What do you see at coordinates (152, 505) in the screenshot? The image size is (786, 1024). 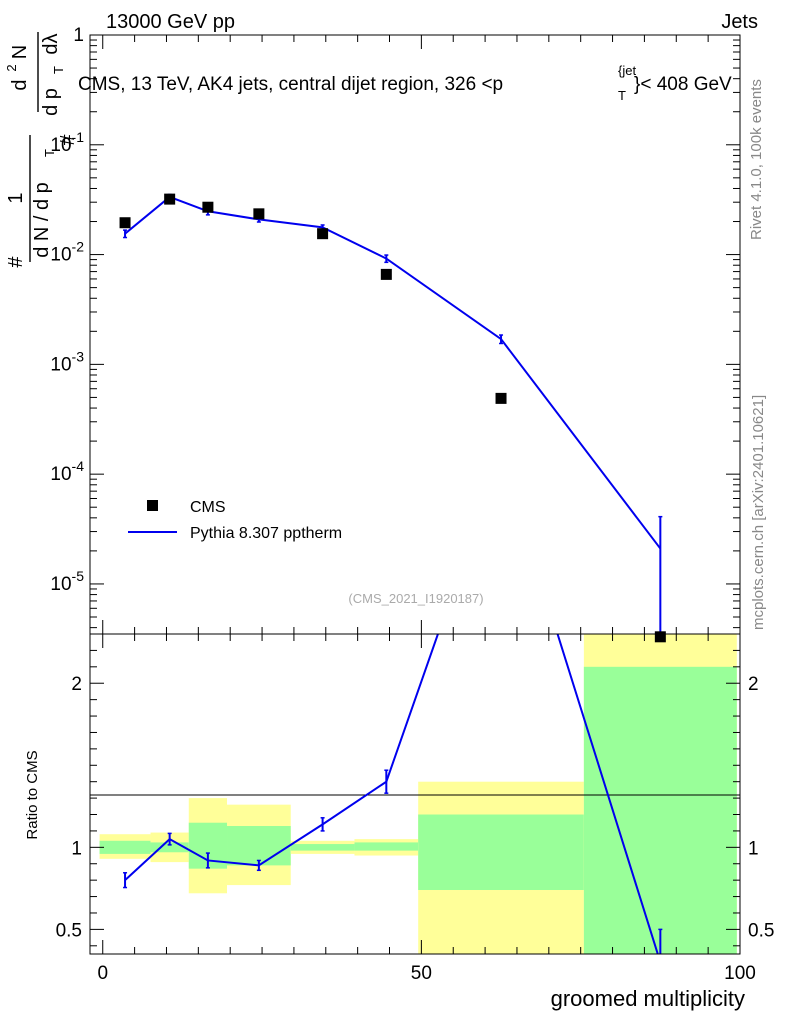 I see `legend-cms-marker` at bounding box center [152, 505].